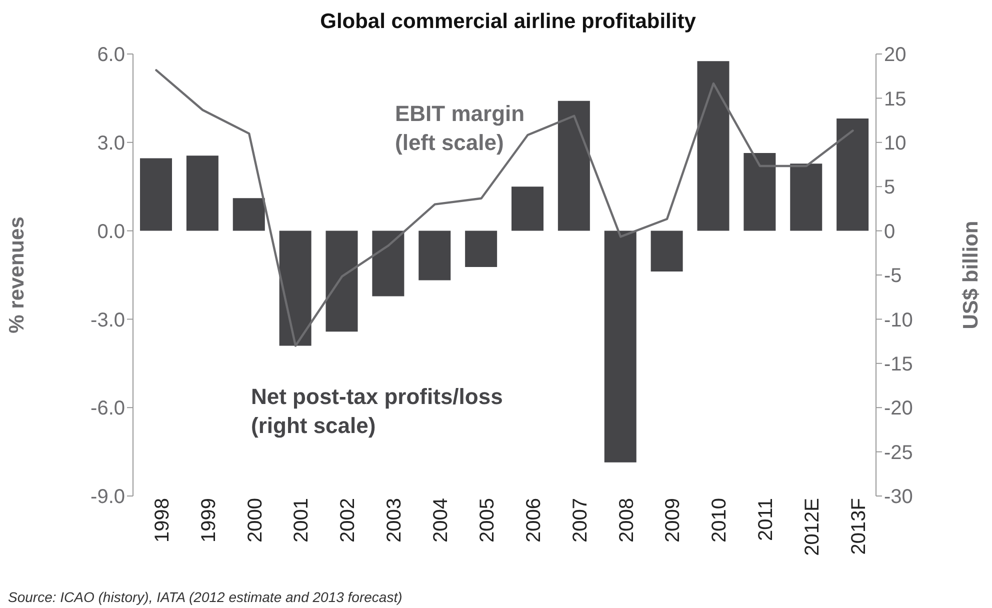  I want to click on y2-tick-label: -20, so click(898, 409).